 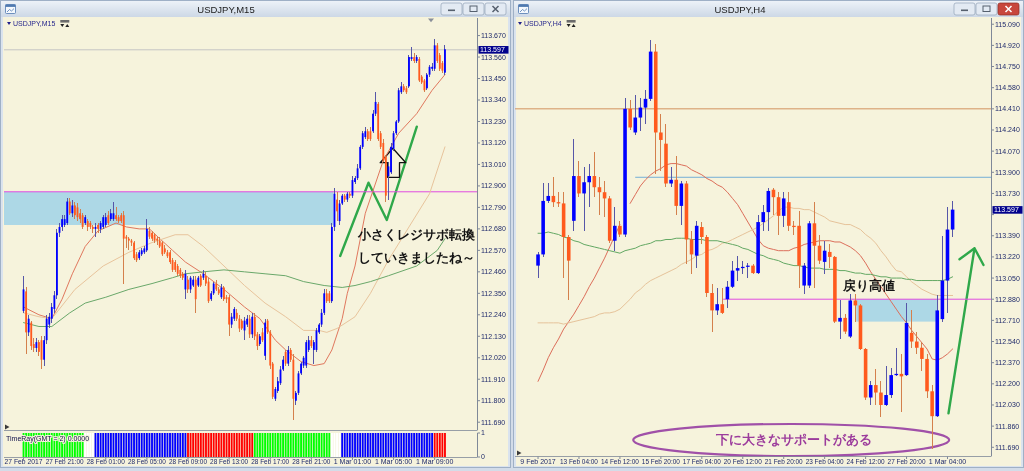 I want to click on chart-title: USDJPY,M15, so click(x=226, y=9).